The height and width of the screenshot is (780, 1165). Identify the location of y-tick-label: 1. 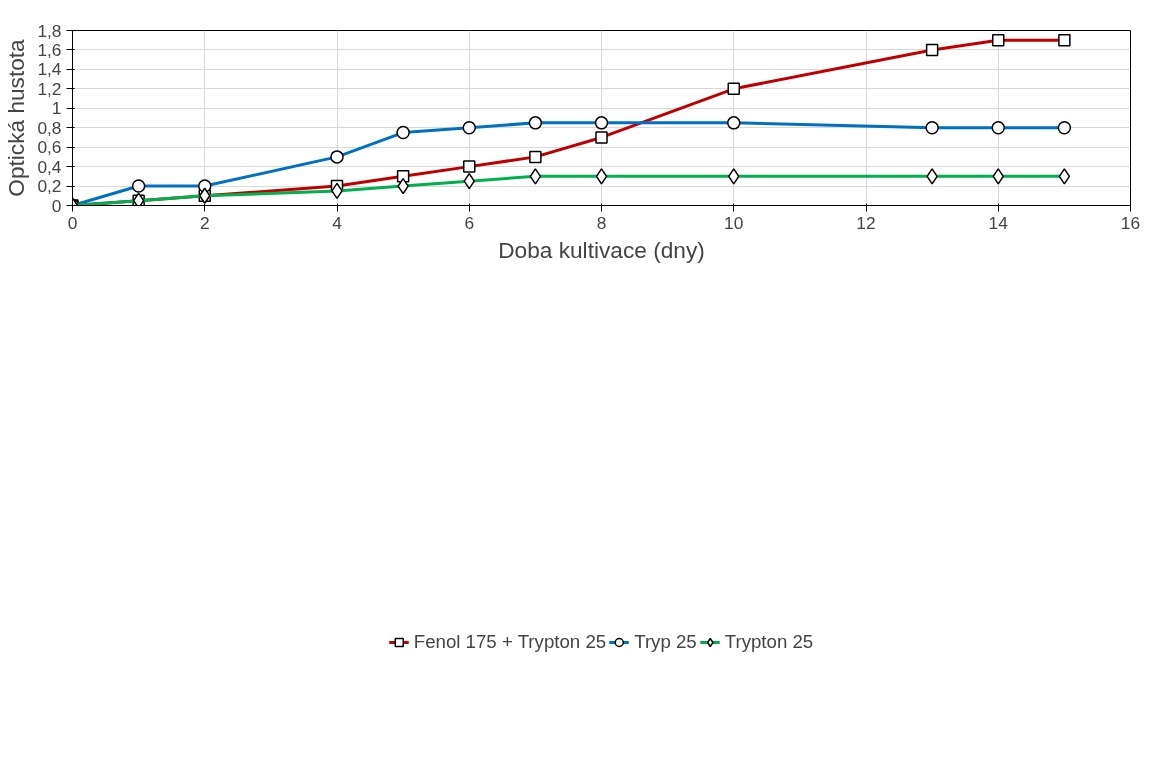
(56, 108).